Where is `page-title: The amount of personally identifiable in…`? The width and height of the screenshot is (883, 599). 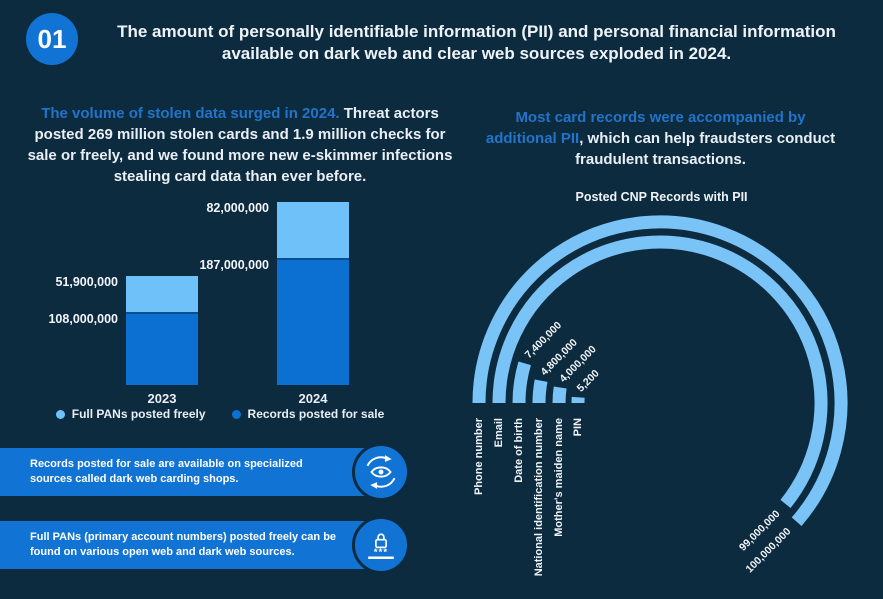 page-title: The amount of personally identifiable in… is located at coordinates (476, 42).